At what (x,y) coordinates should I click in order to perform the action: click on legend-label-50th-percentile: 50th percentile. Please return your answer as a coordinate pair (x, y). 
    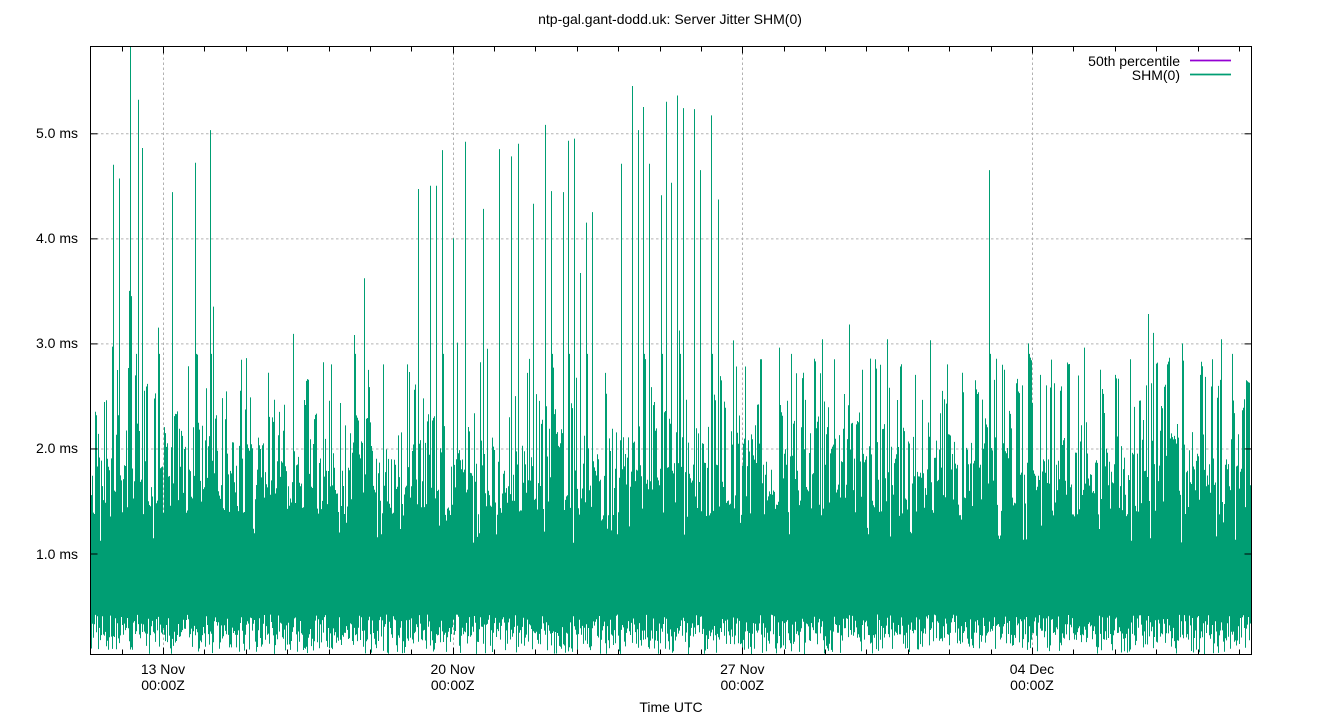
    Looking at the image, I should click on (1134, 60).